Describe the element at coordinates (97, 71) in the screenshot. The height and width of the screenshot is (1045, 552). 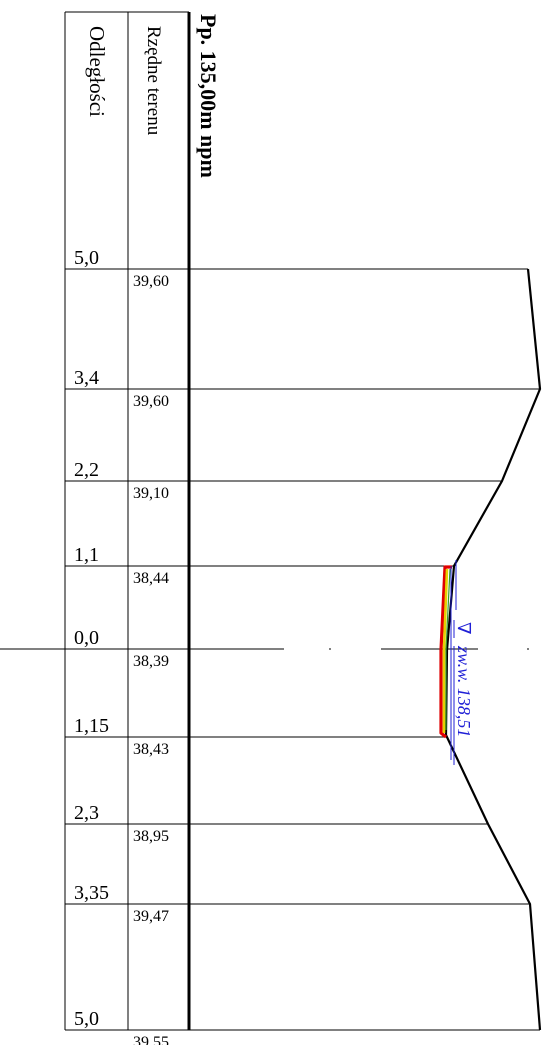
I see `header-distances: Odległości` at that location.